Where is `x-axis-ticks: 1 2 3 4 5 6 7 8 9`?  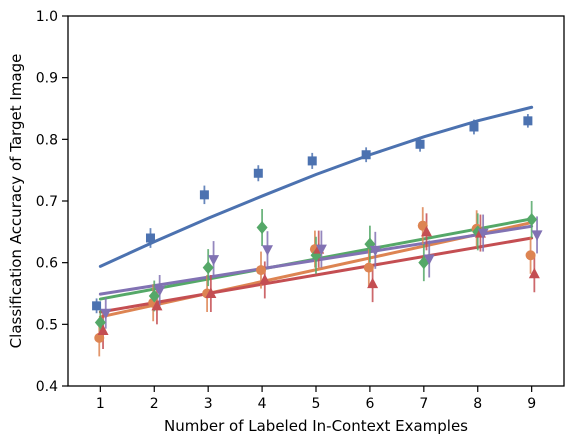 x-axis-ticks: 1 2 3 4 5 6 7 8 9 is located at coordinates (316, 399).